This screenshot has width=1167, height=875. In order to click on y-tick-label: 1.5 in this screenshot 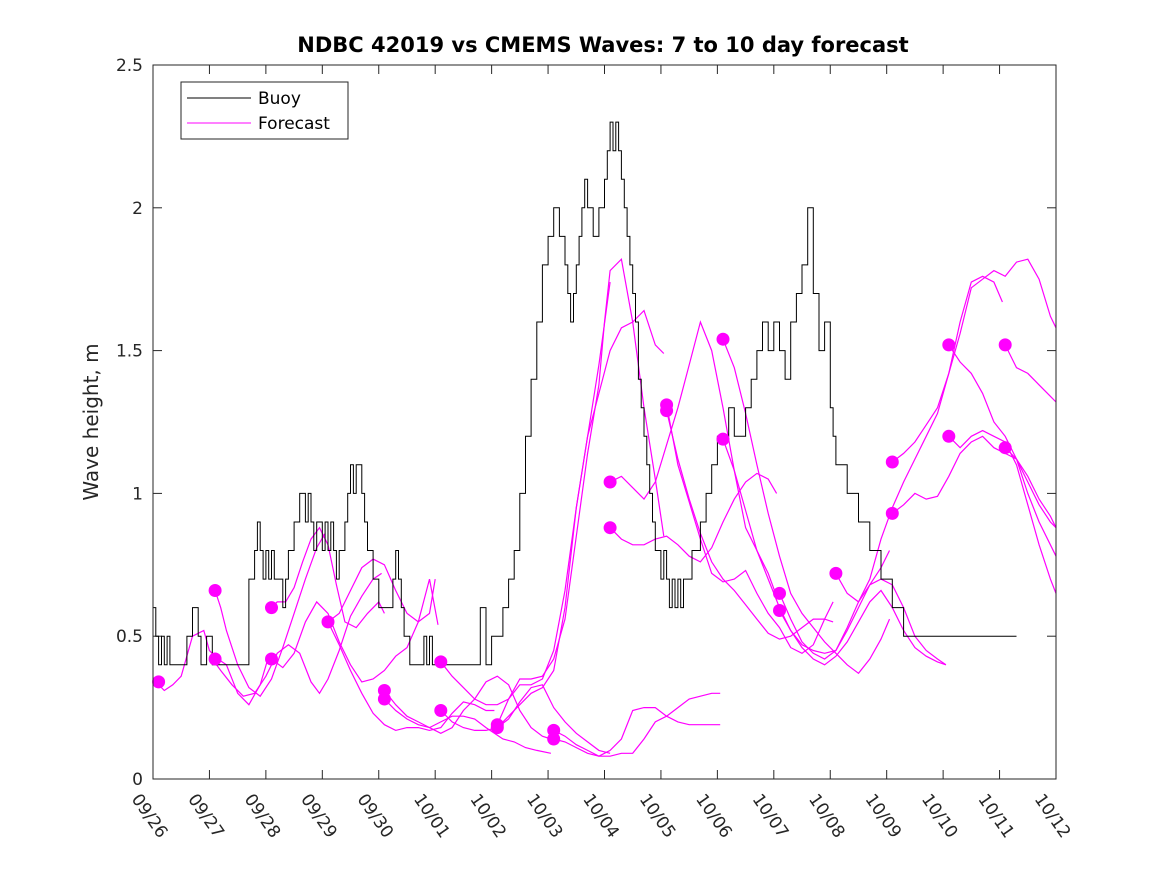, I will do `click(129, 352)`.